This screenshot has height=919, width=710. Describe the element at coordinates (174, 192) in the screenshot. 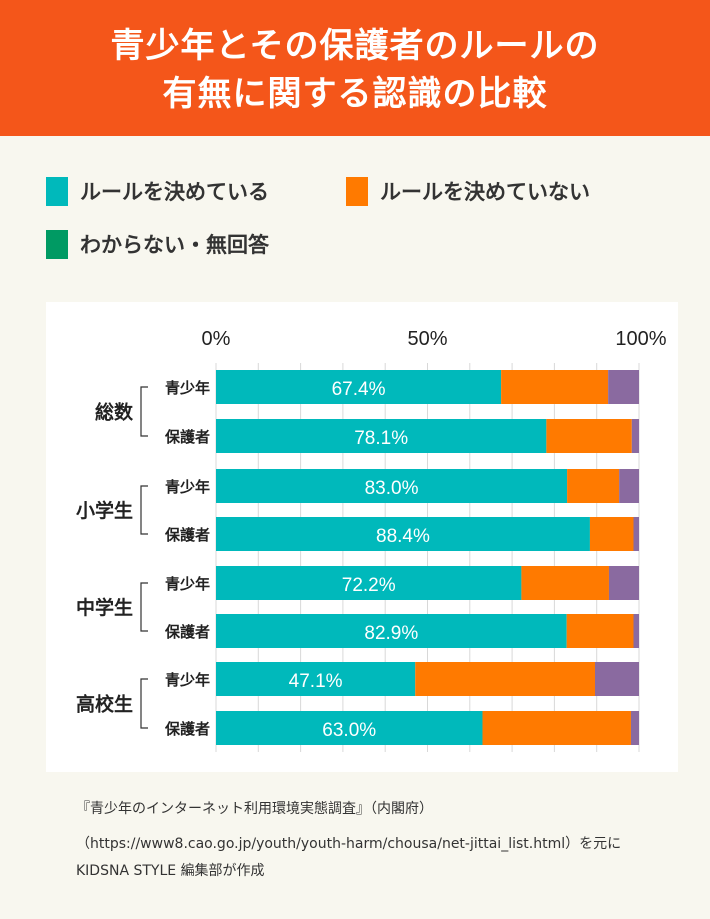

I see `legend-label: ルールを決めている` at that location.